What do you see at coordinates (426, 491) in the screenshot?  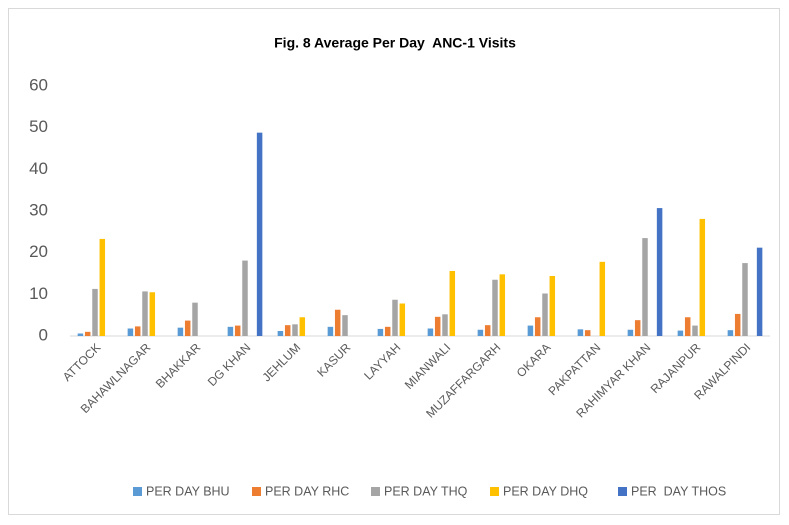 I see `legend-label: PER DAY THQ` at bounding box center [426, 491].